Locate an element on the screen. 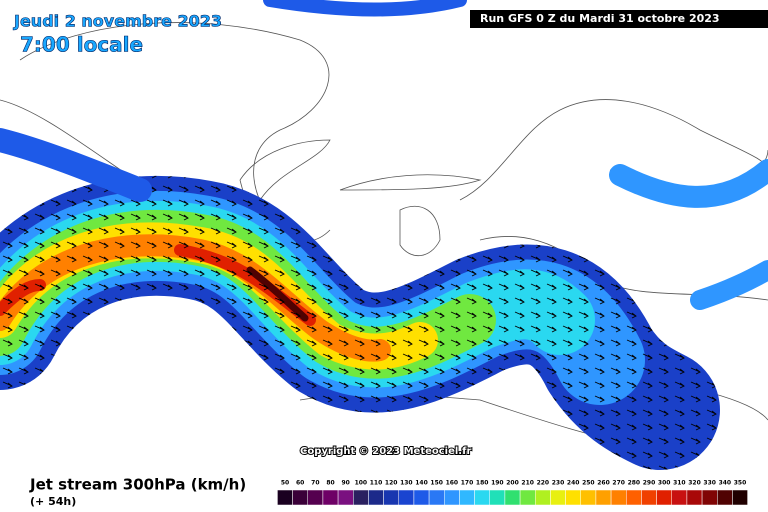 The width and height of the screenshot is (768, 512). scale-label: 340 is located at coordinates (725, 483).